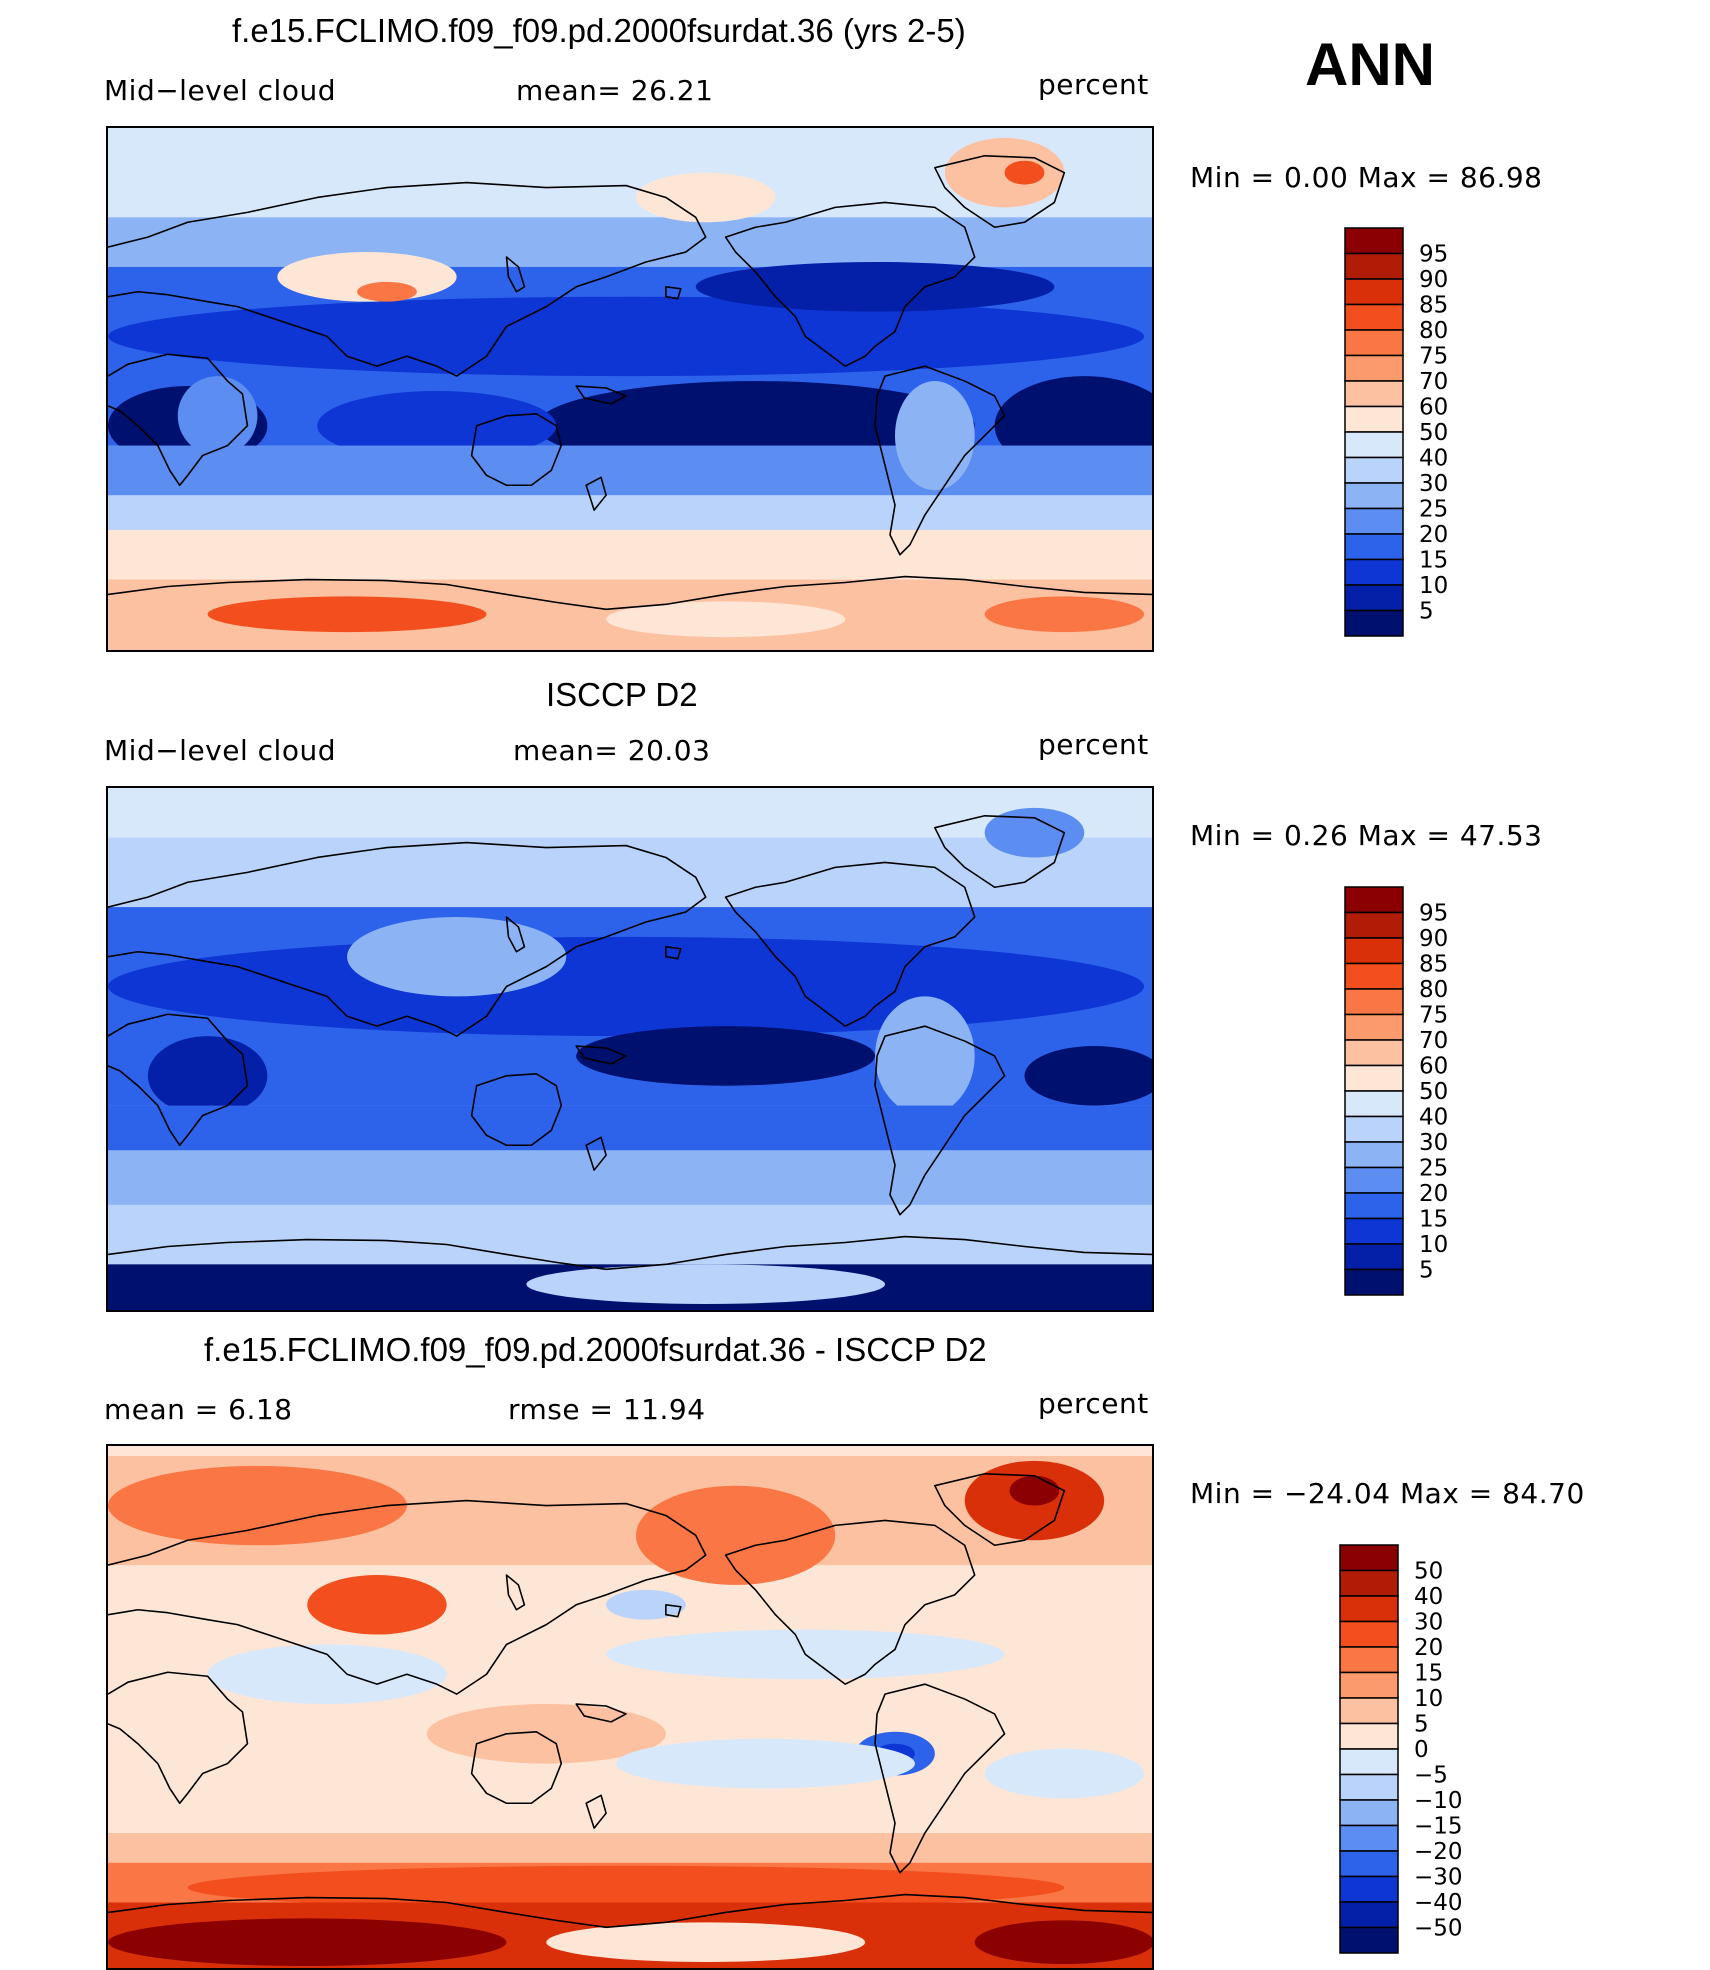 The image size is (1710, 1970). I want to click on panel-2-colorbar: 95 90 85 80 75 70 60 50 40 30 25 20 15 10 5, so click(1420, 1094).